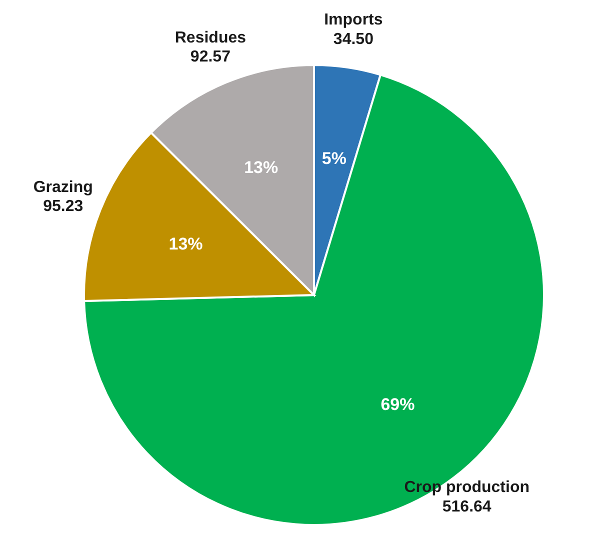 The width and height of the screenshot is (614, 533). I want to click on slice-label: Imports, so click(353, 20).